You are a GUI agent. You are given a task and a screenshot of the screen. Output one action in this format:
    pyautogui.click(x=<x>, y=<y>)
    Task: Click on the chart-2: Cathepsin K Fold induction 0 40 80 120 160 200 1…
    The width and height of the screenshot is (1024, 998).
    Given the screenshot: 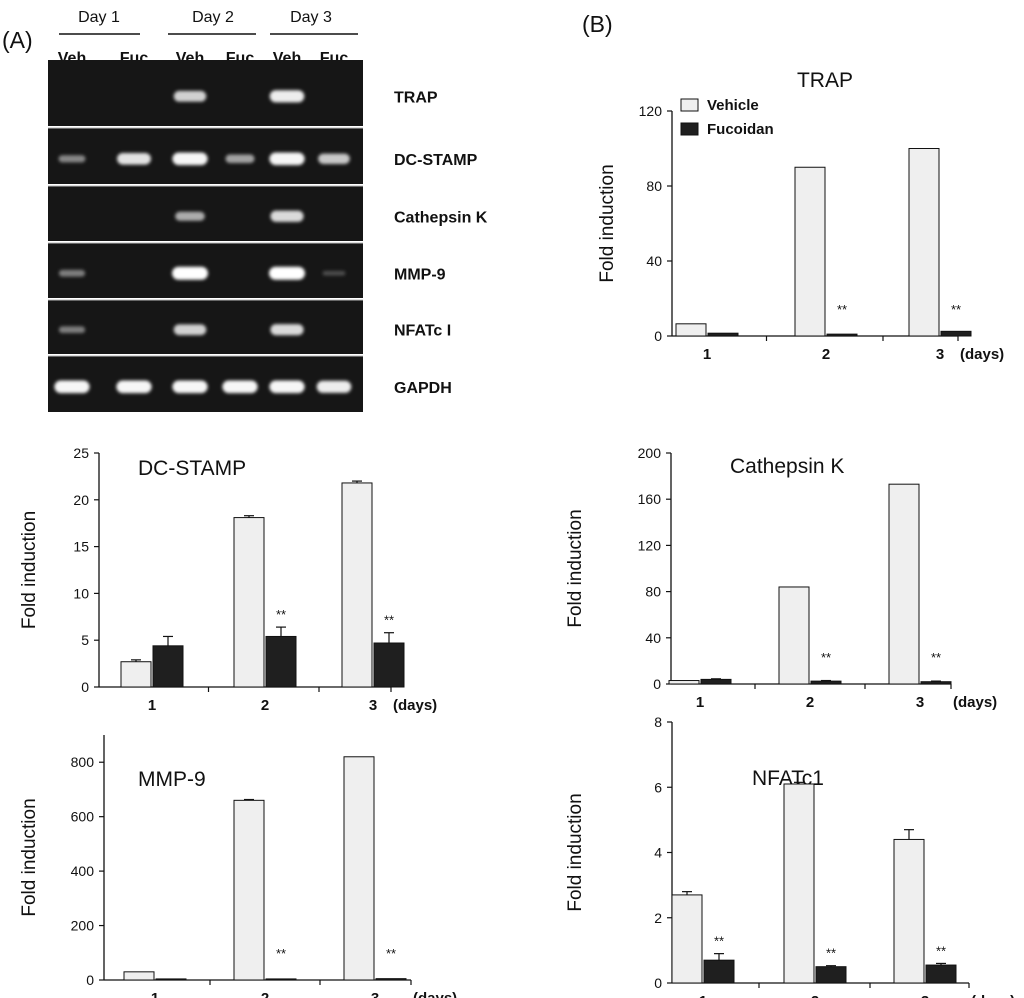 What is the action you would take?
    pyautogui.click(x=781, y=578)
    